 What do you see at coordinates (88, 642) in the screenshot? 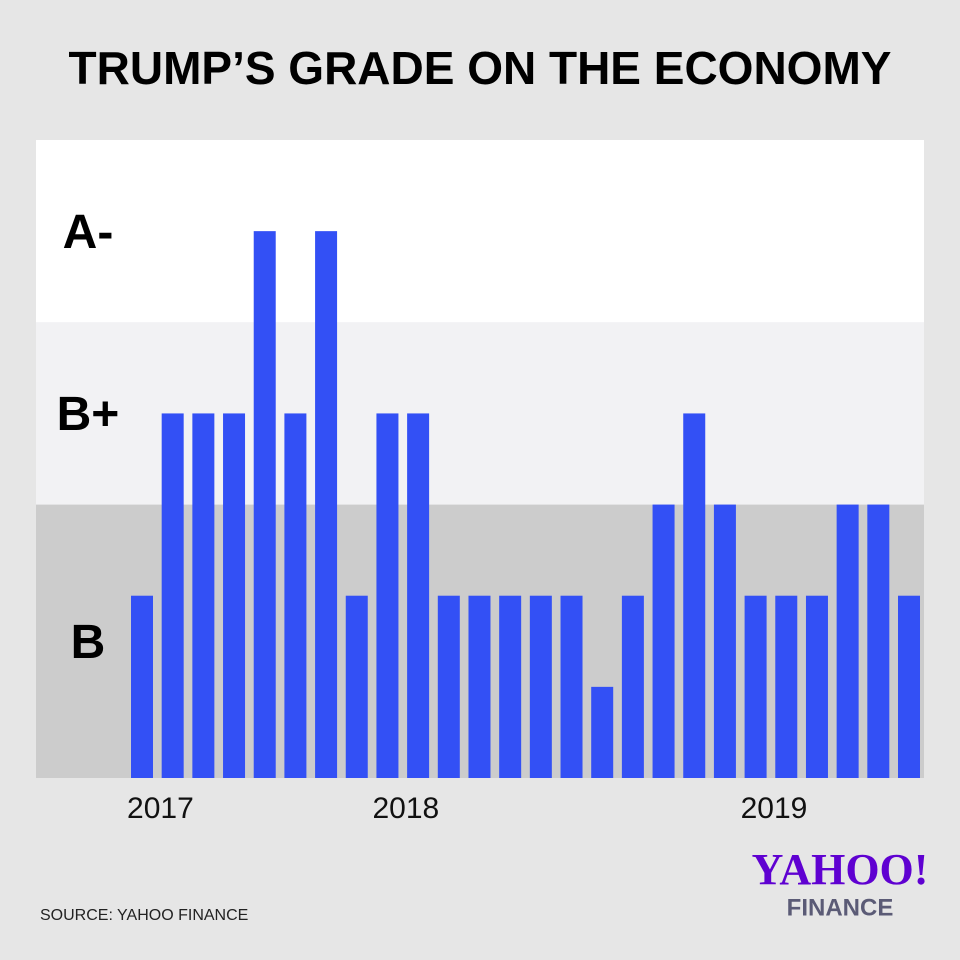
I see `grade-label: B` at bounding box center [88, 642].